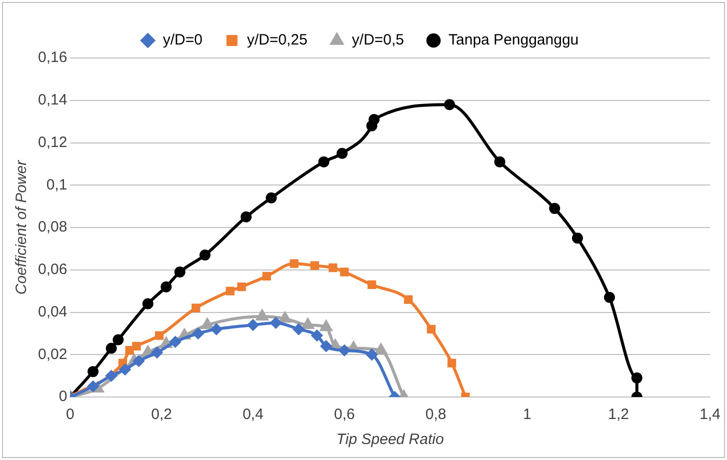 The height and width of the screenshot is (460, 727). What do you see at coordinates (277, 40) in the screenshot?
I see `legend-label: y/D=0,25` at bounding box center [277, 40].